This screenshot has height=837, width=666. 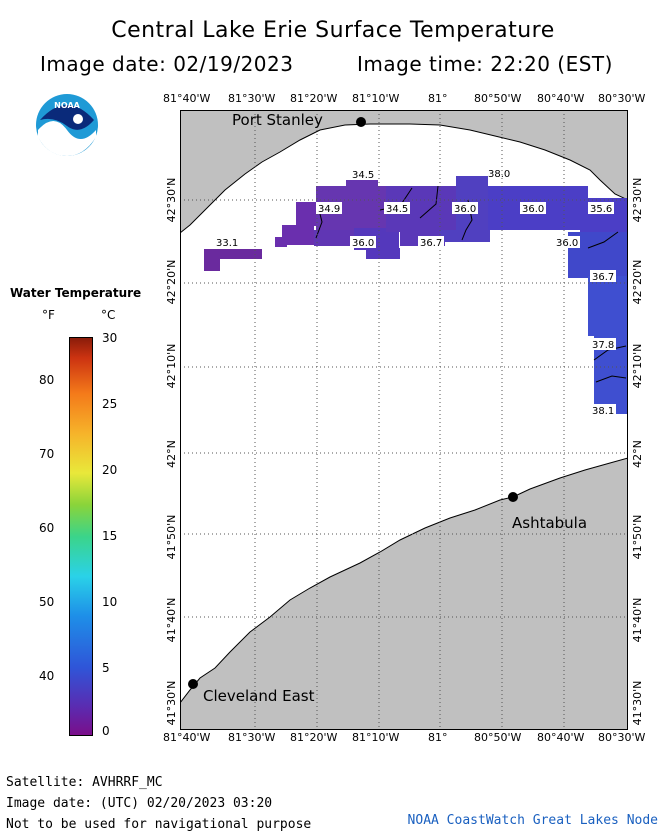 What do you see at coordinates (603, 345) in the screenshot?
I see `contour-label: 37.8` at bounding box center [603, 345].